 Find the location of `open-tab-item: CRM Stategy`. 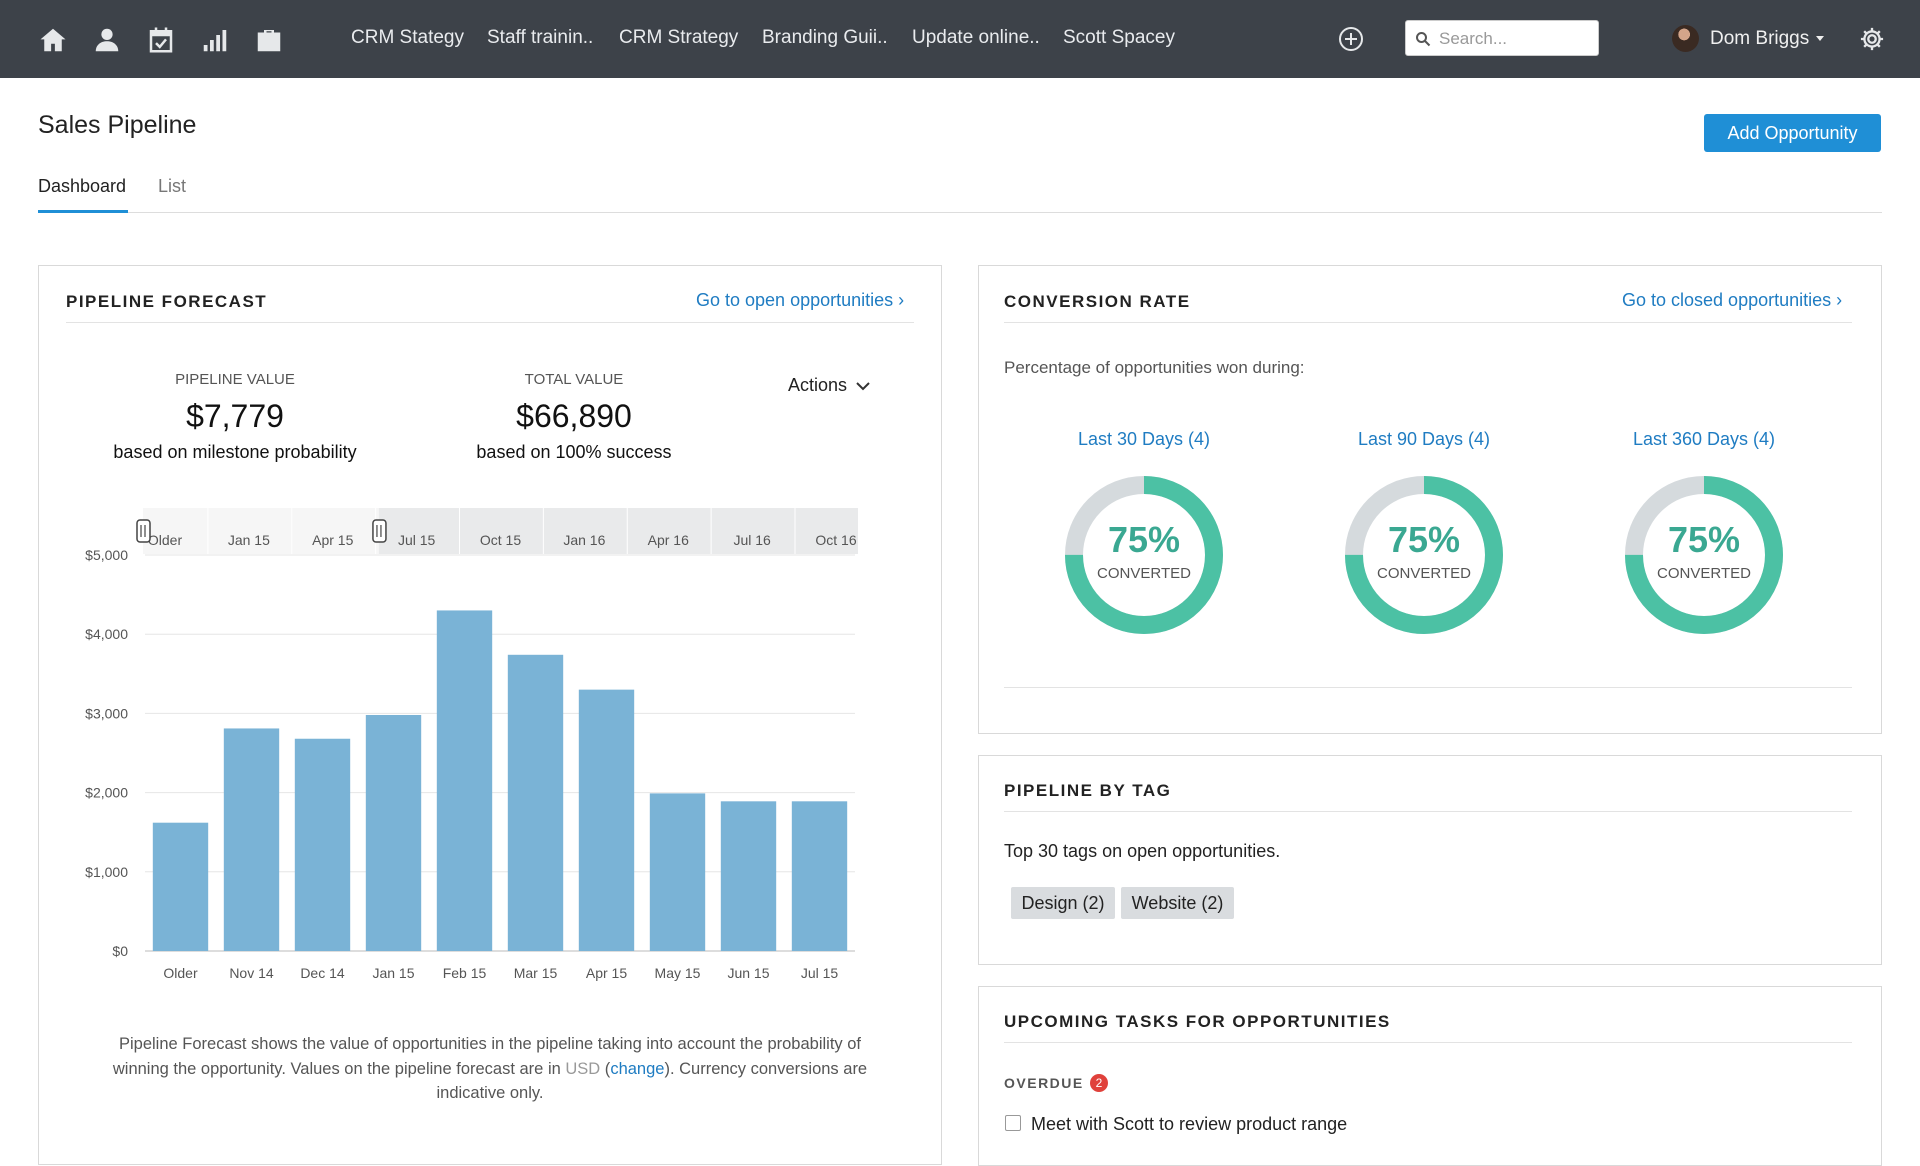

open-tab-item: CRM Stategy is located at coordinates (407, 37).